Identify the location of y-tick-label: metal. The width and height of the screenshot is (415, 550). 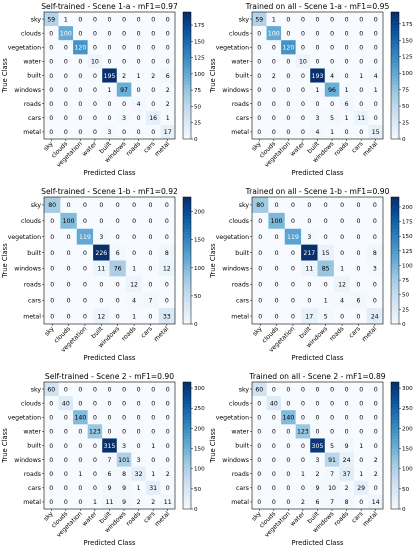
(240, 502).